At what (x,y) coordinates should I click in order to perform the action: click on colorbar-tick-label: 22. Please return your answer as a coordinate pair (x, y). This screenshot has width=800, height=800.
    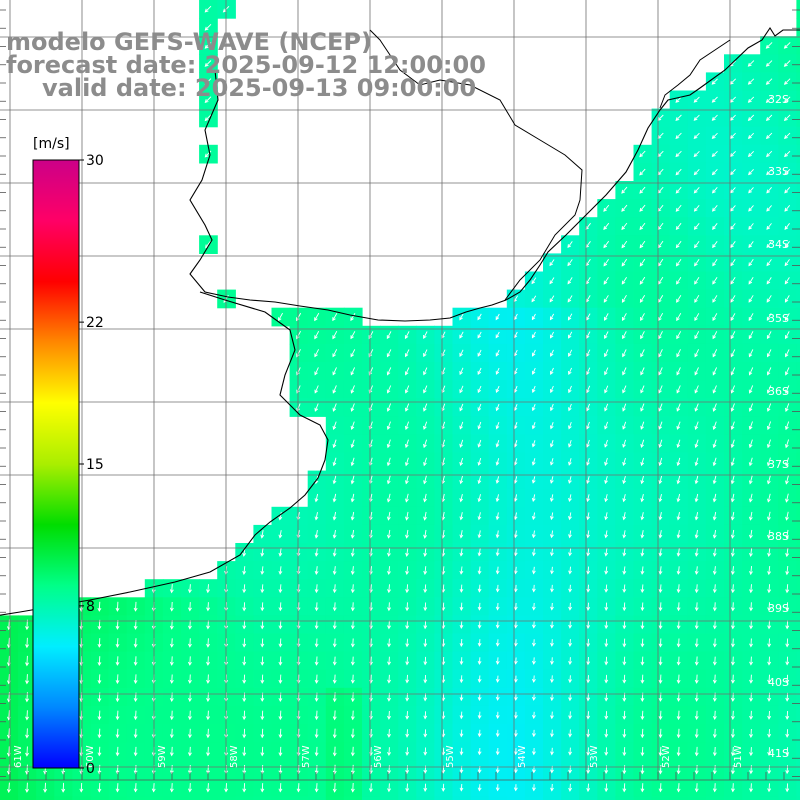
    Looking at the image, I should click on (95, 323).